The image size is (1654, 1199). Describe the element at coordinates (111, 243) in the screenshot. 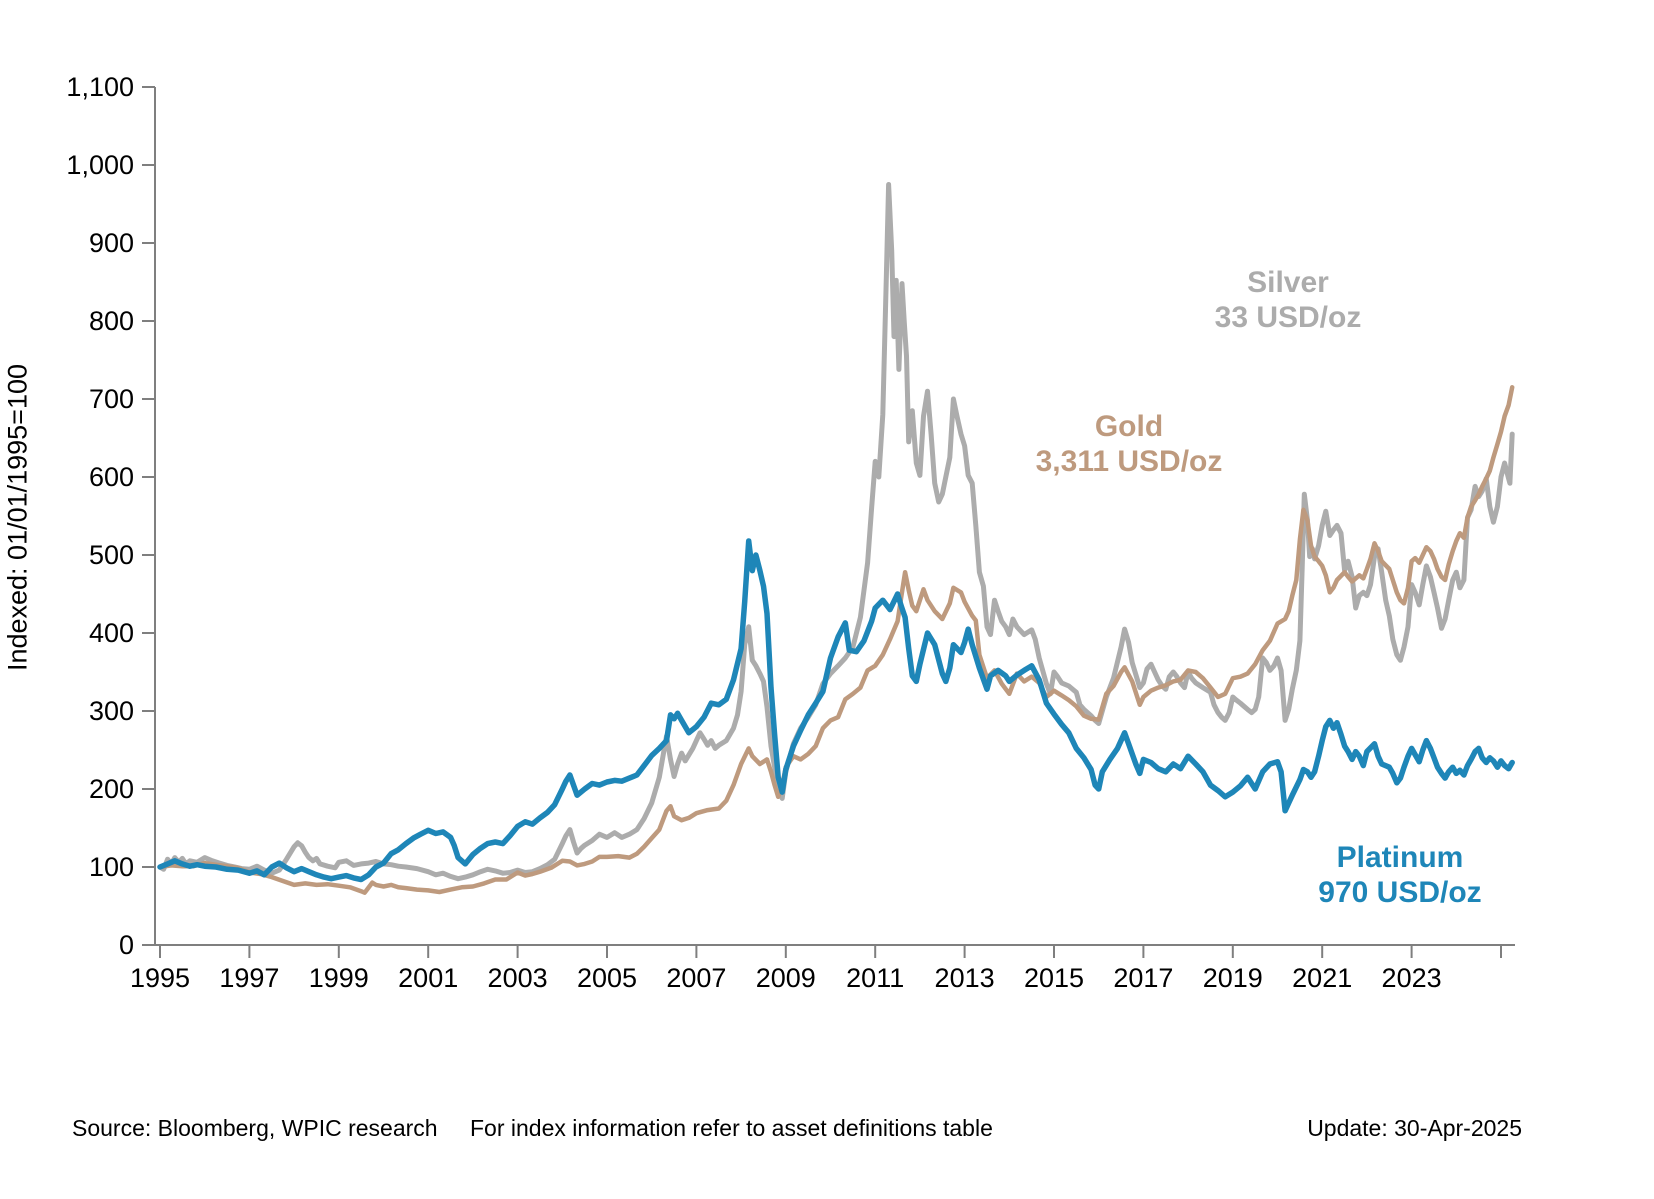

I see `y-tick-label: 900` at that location.